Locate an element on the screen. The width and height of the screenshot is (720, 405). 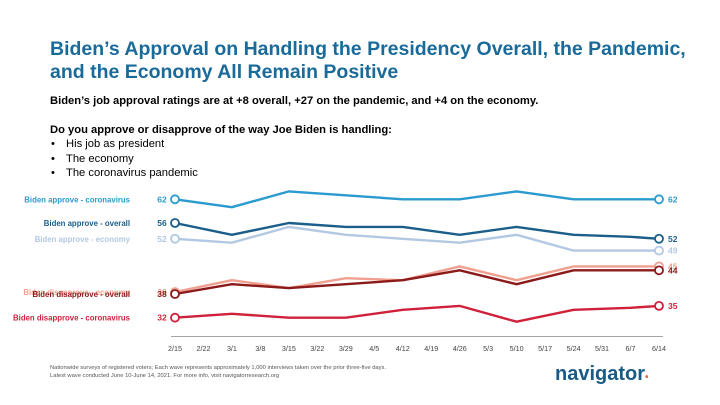
start-data-label: 56 is located at coordinates (162, 223).